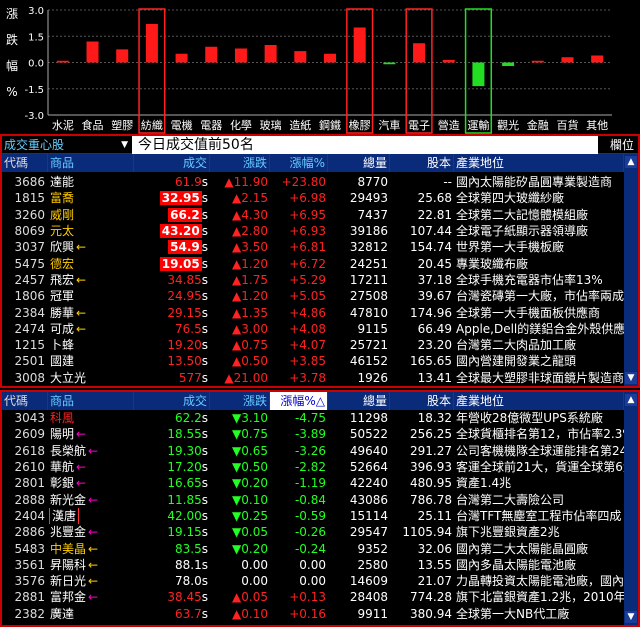 The width and height of the screenshot is (640, 627). I want to click on last-price-value: 88.1, so click(188, 564).